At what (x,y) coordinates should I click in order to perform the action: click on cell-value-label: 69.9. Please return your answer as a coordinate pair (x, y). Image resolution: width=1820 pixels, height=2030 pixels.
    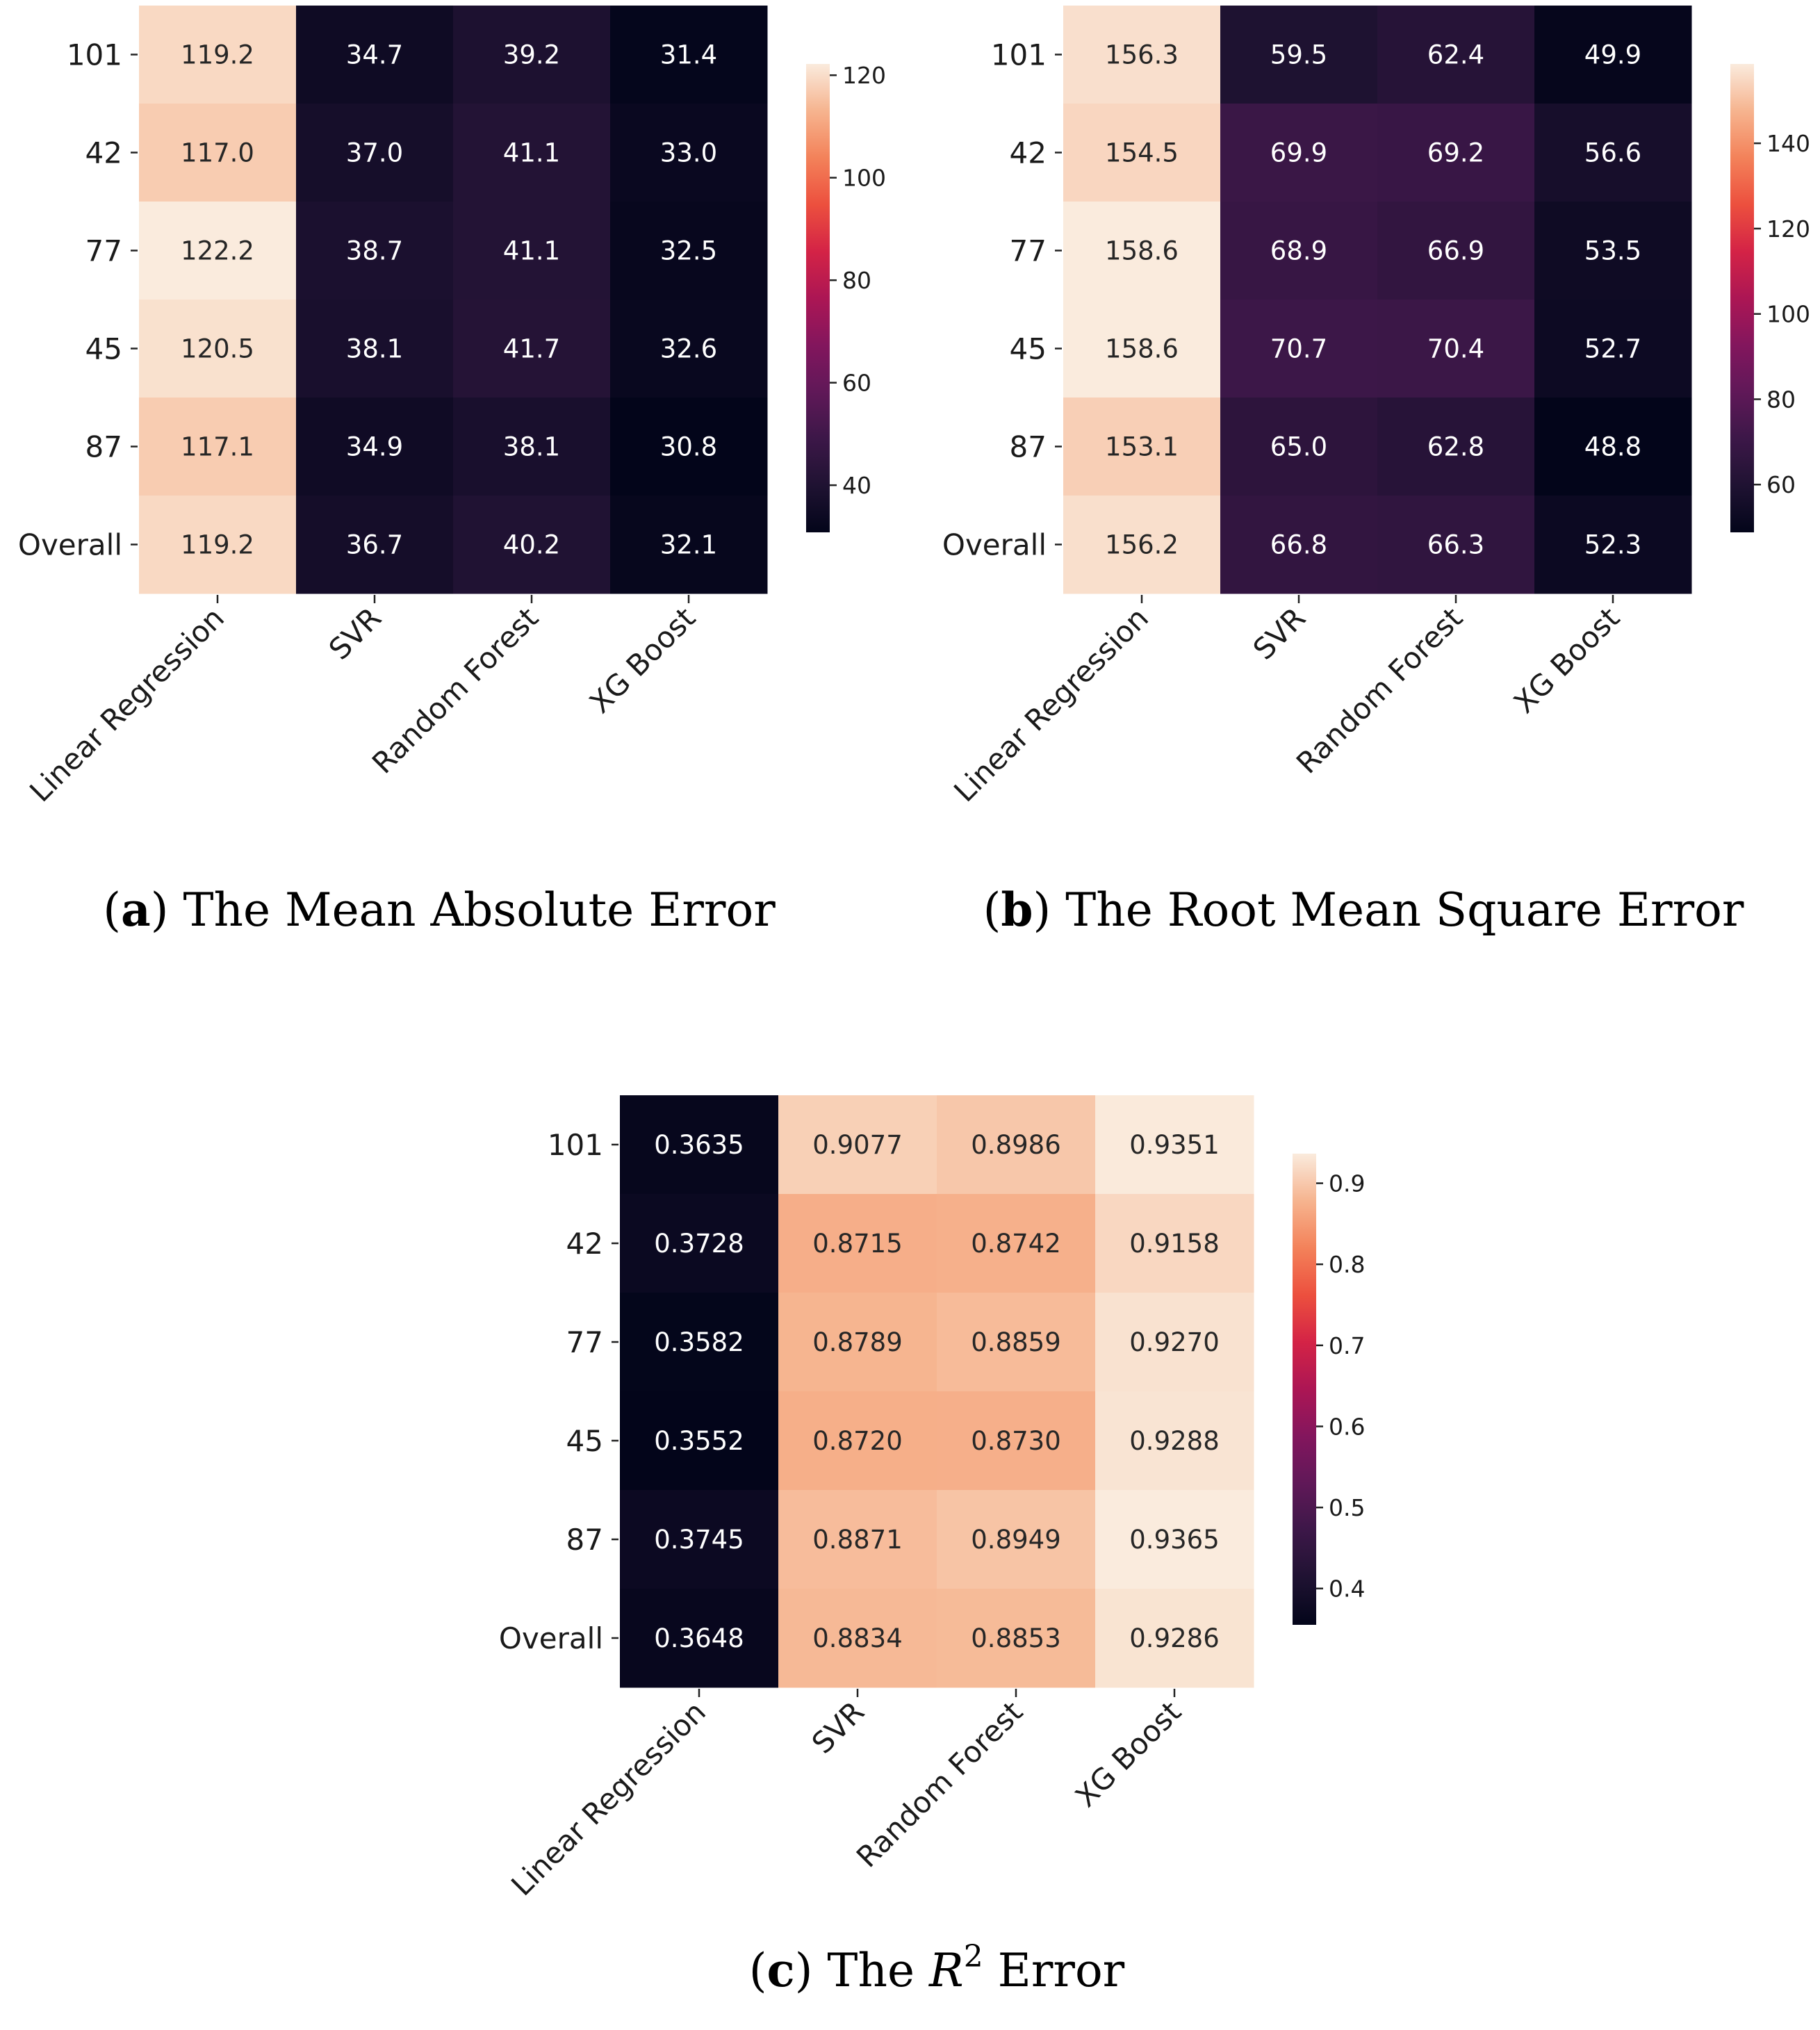
    Looking at the image, I should click on (1298, 153).